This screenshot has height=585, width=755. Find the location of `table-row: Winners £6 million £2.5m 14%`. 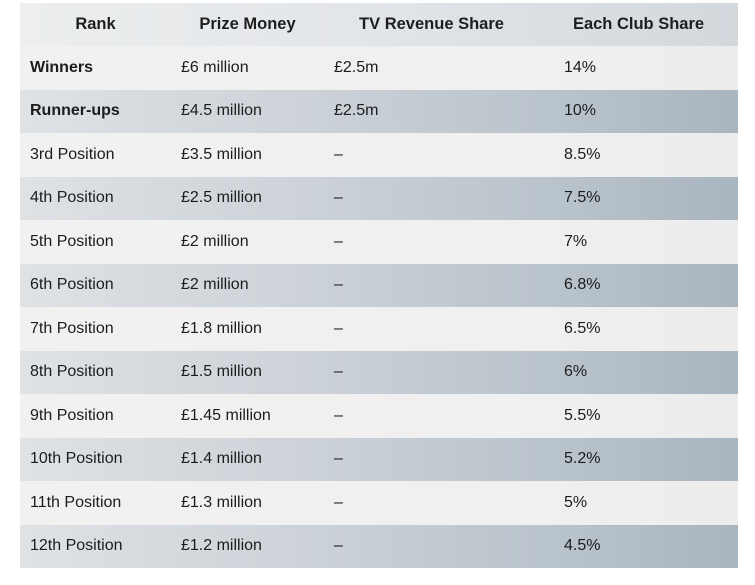

table-row: Winners £6 million £2.5m 14% is located at coordinates (379, 68).